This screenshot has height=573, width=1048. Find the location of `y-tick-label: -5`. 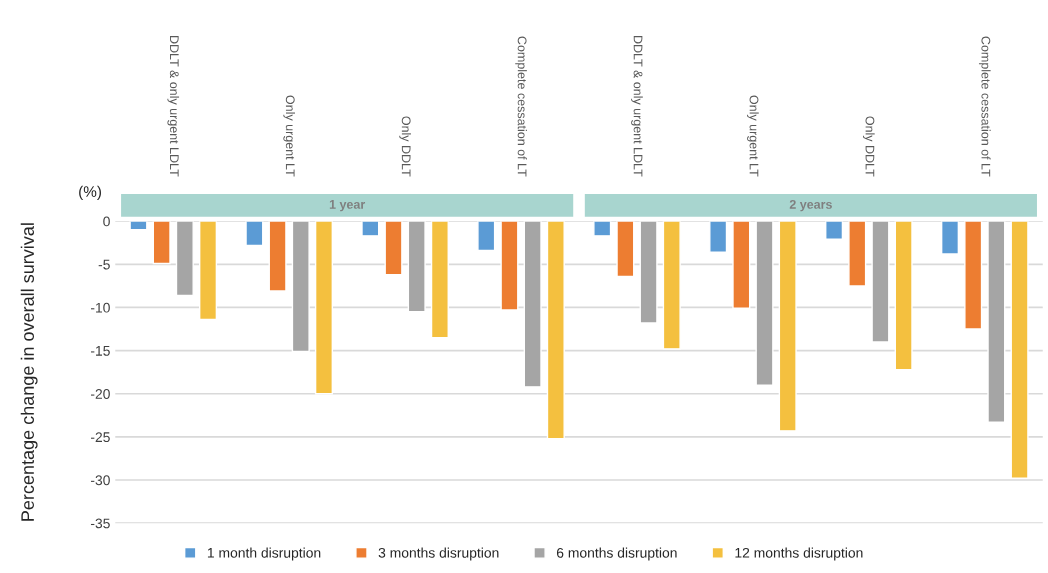

y-tick-label: -5 is located at coordinates (104, 264).